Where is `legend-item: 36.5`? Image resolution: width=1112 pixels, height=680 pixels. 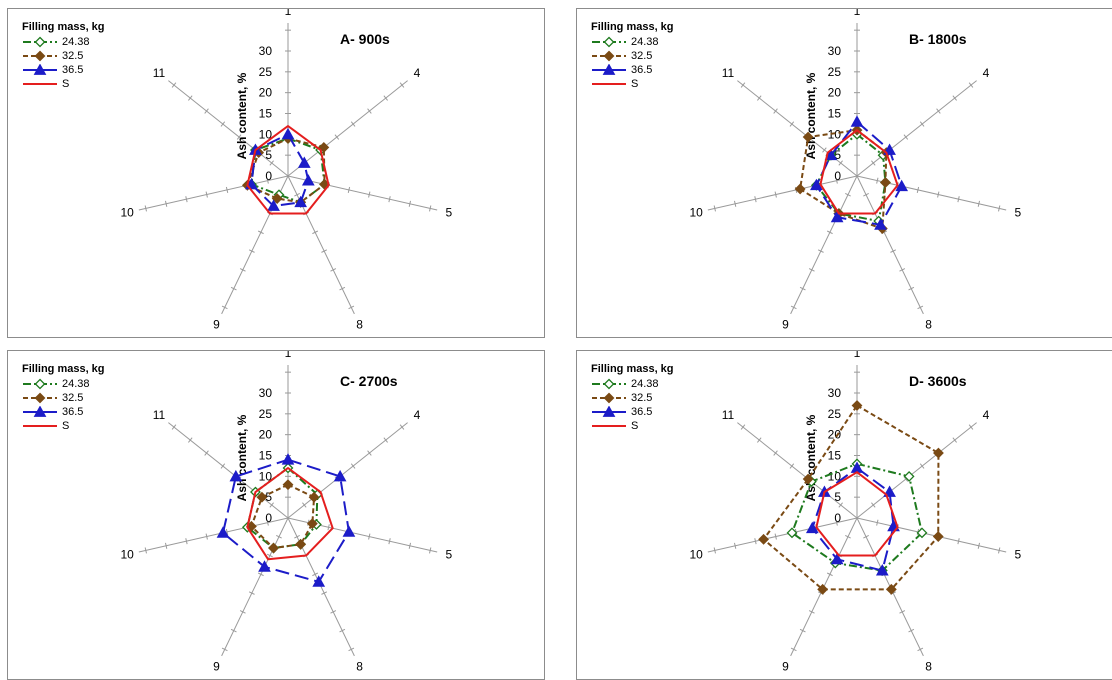 legend-item: 36.5 is located at coordinates (63, 412).